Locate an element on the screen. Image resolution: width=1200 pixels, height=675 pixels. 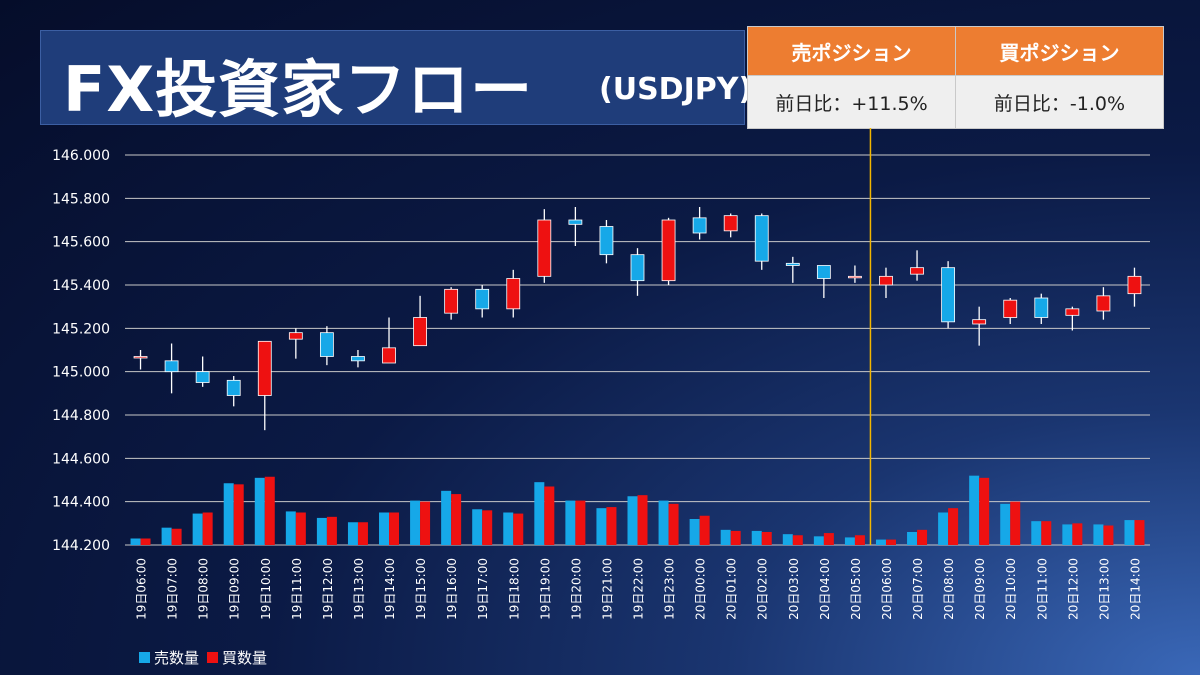
x-tick-label: 19日19:00 is located at coordinates (545, 589).